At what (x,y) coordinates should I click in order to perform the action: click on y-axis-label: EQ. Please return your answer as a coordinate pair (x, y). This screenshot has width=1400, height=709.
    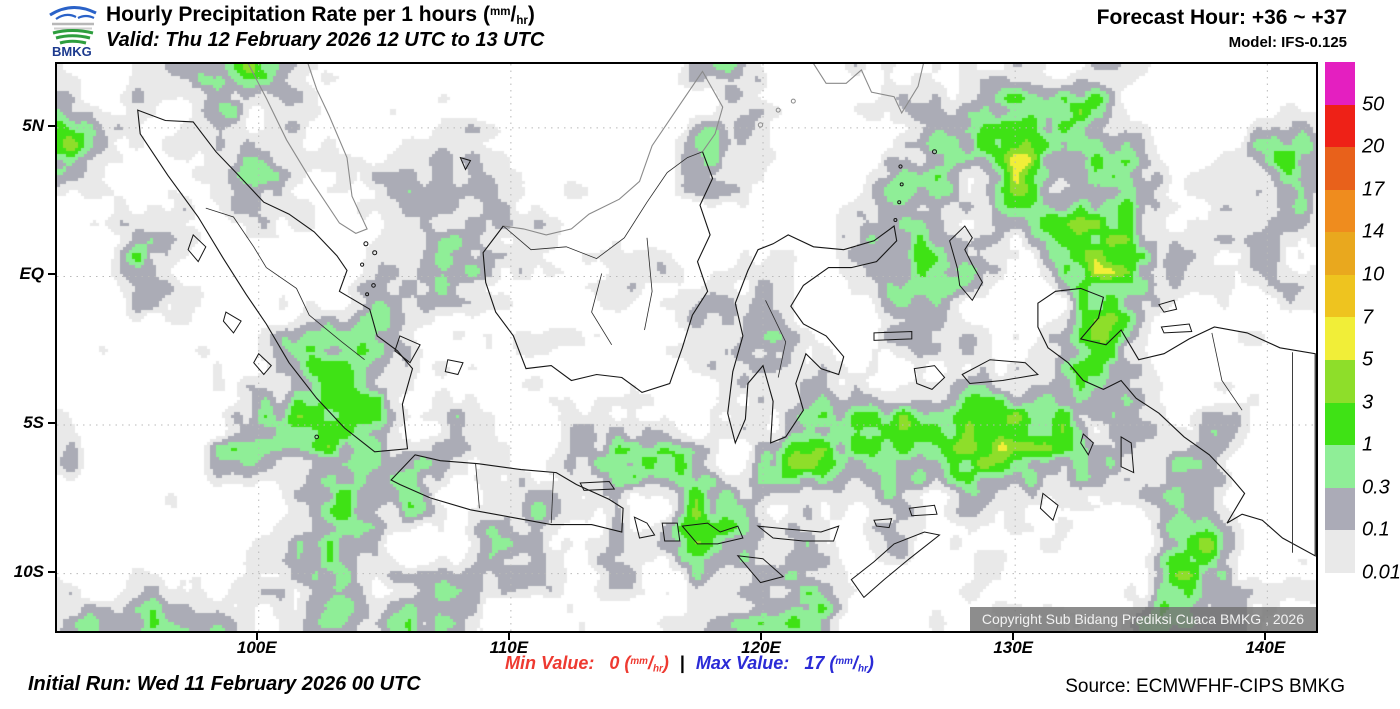
    Looking at the image, I should click on (31, 274).